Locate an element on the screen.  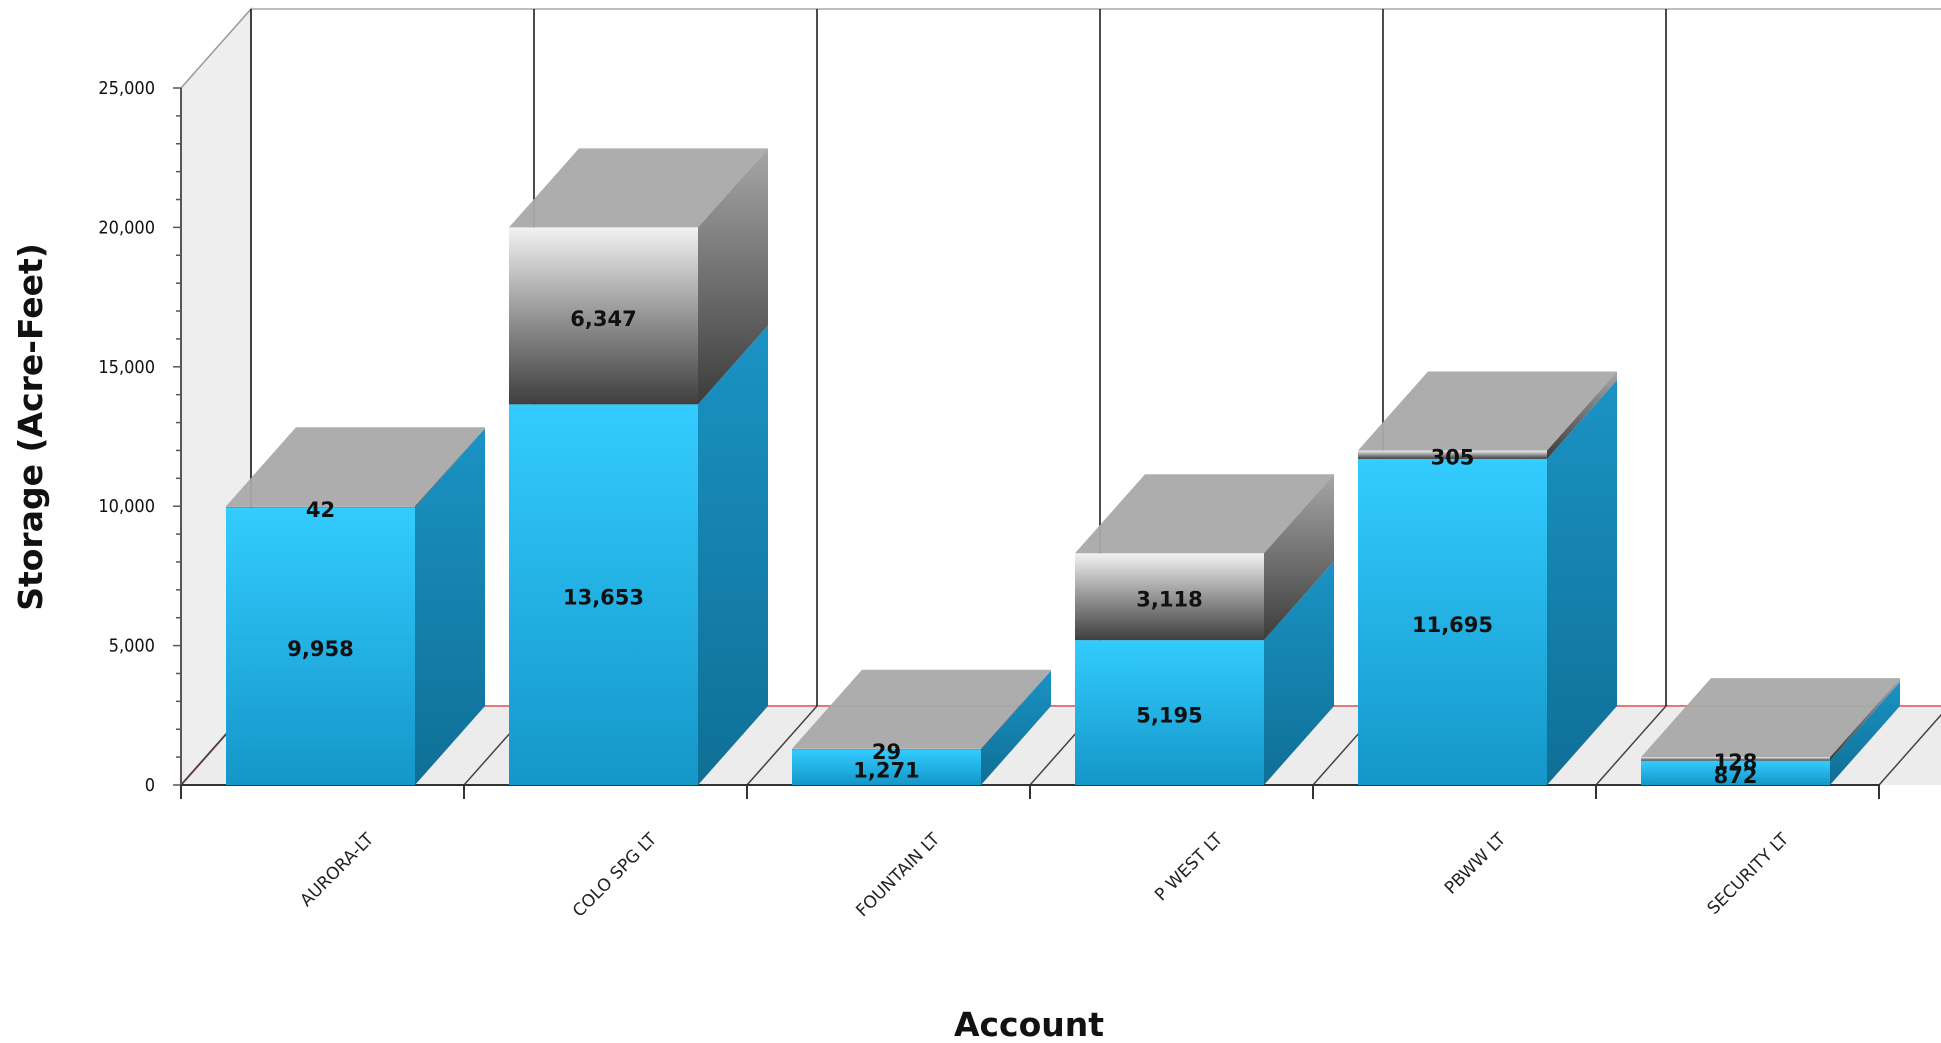
x-tick-label: P WEST LT is located at coordinates (1189, 867).